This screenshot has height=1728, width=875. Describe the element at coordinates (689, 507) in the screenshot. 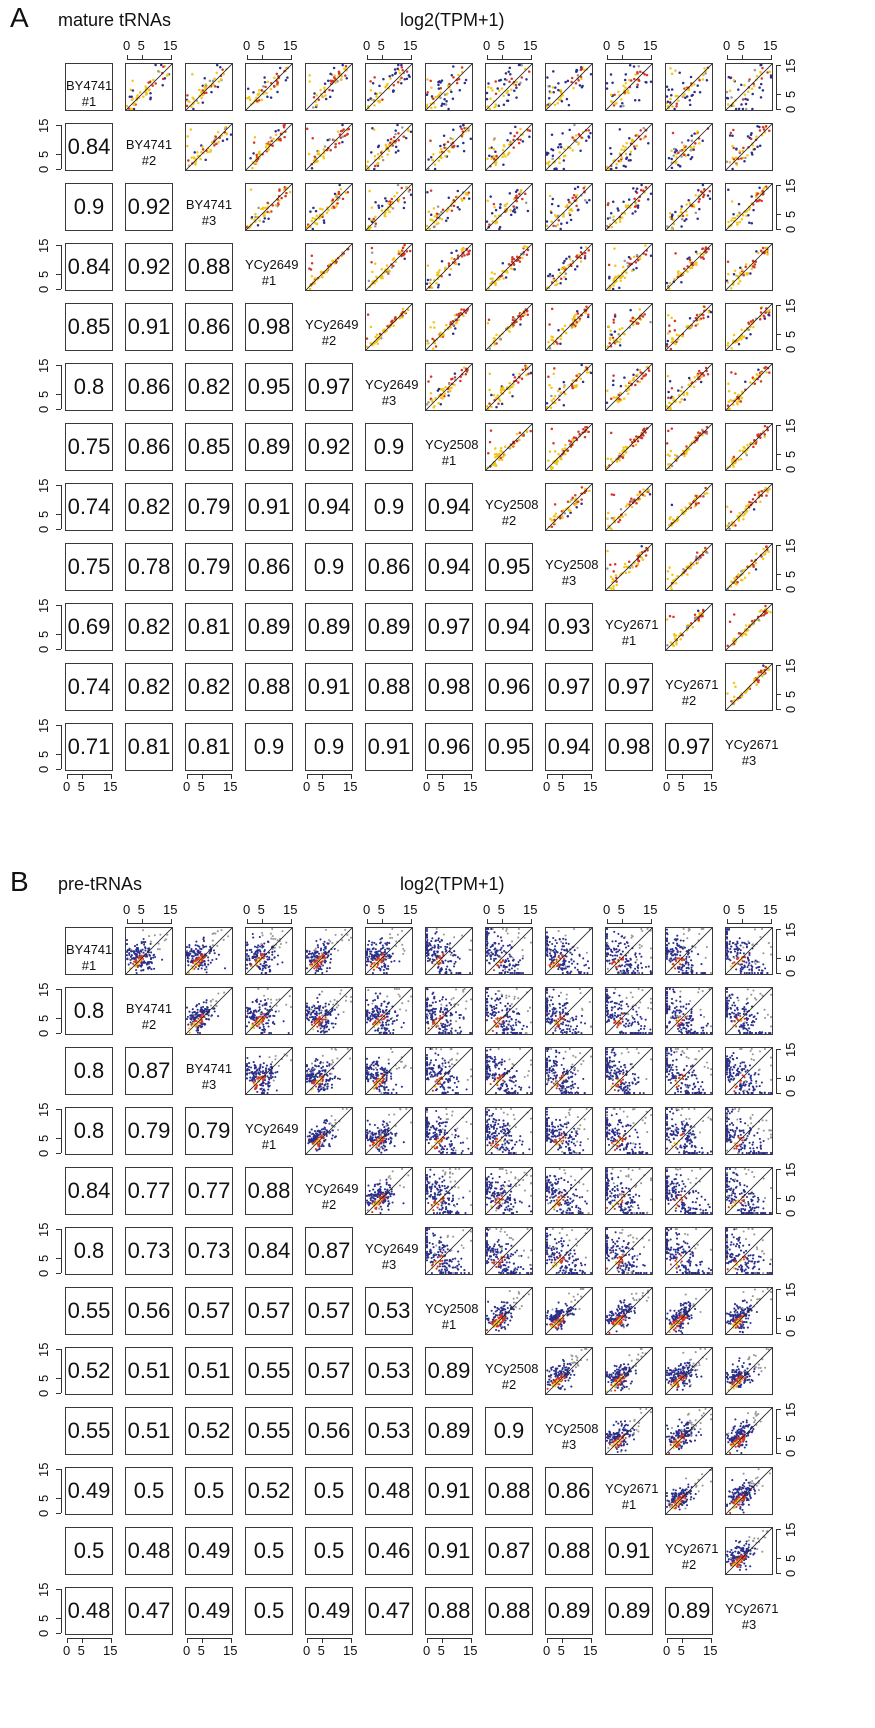

I see `scatter-cell` at that location.